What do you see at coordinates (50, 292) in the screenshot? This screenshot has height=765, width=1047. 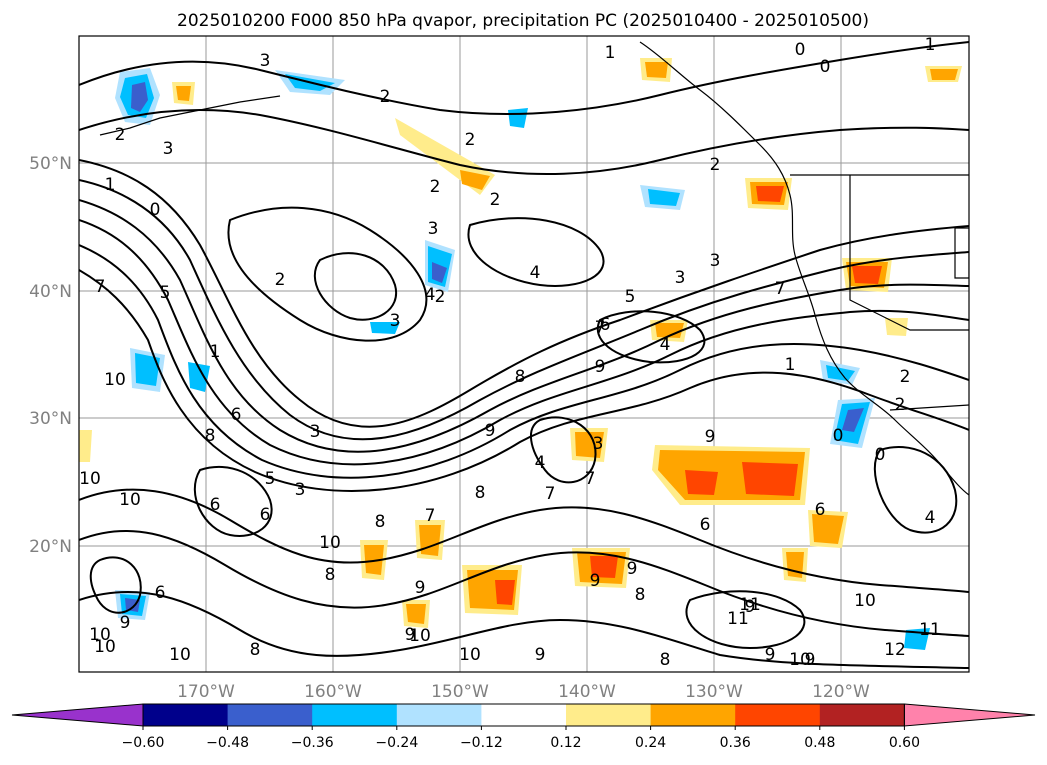 I see `lat-label-40n: 40°N` at bounding box center [50, 292].